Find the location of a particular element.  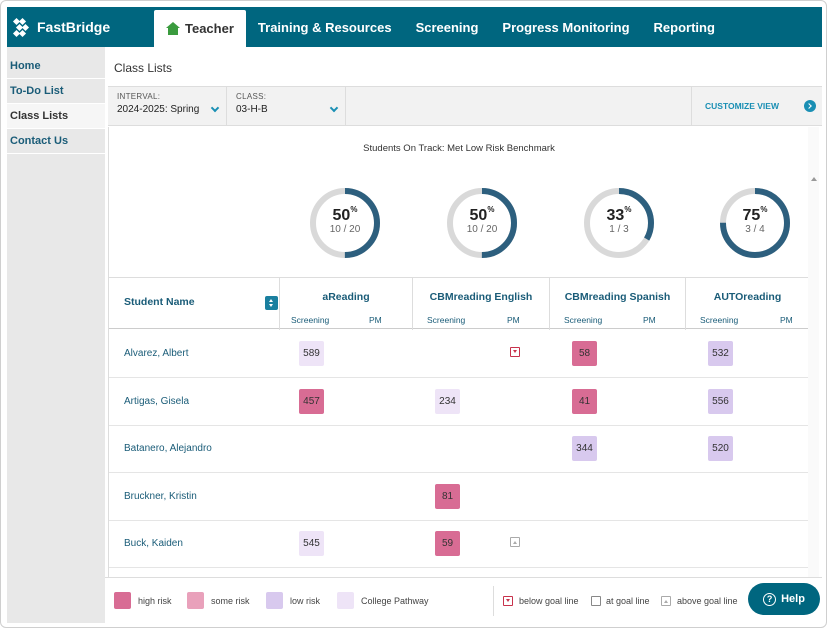

legend-divider is located at coordinates (493, 601).